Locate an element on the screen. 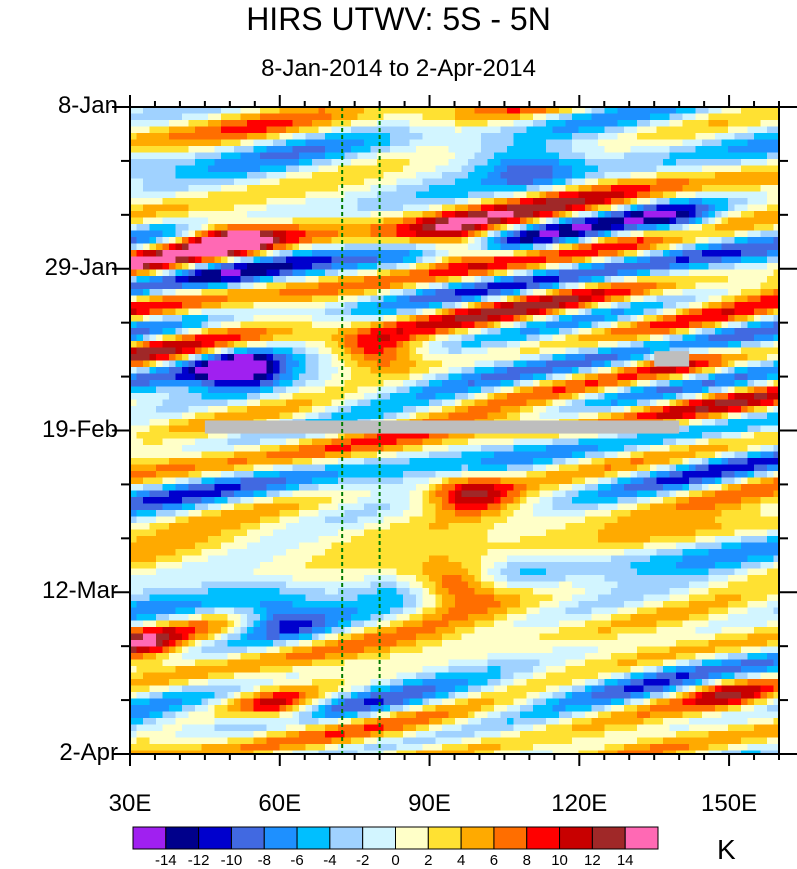  colorbar-label: 14 is located at coordinates (625, 860).